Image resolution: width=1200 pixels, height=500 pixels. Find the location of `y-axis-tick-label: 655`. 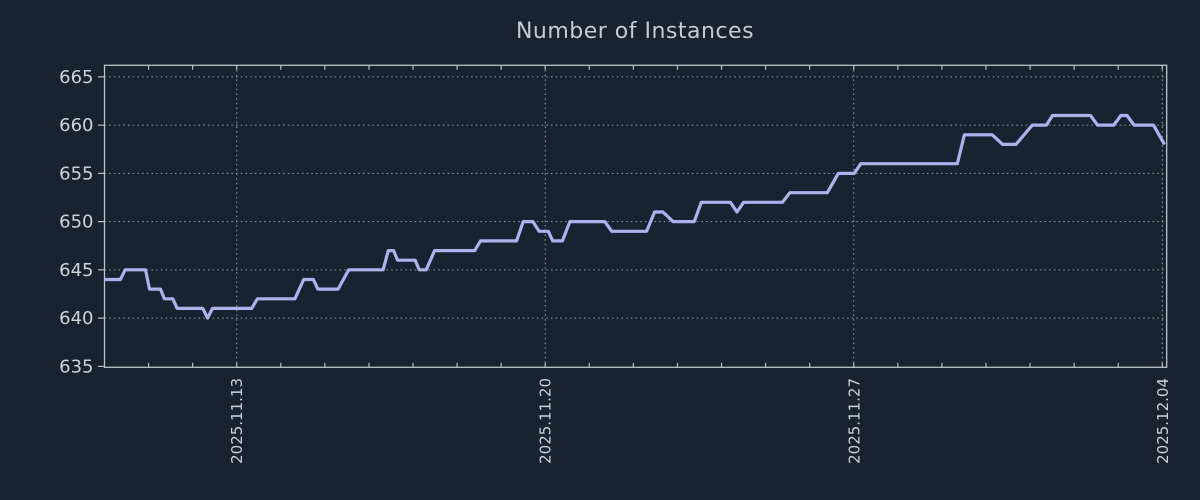

y-axis-tick-label: 655 is located at coordinates (76, 173).